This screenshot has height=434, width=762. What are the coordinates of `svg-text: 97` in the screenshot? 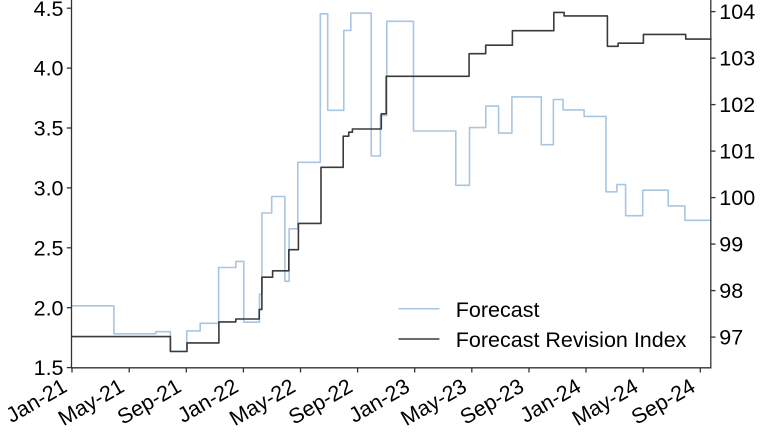 It's located at (731, 338).